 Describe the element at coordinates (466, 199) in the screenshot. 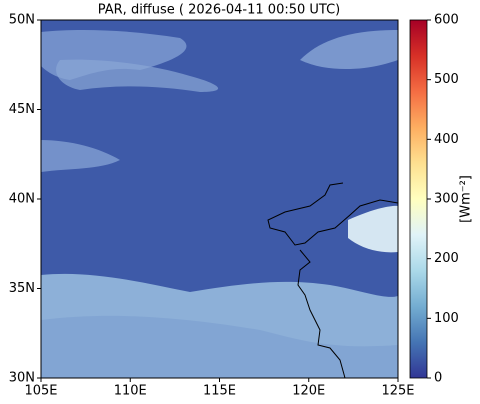

I see `colorbar-label: [Wm⁻²]` at that location.